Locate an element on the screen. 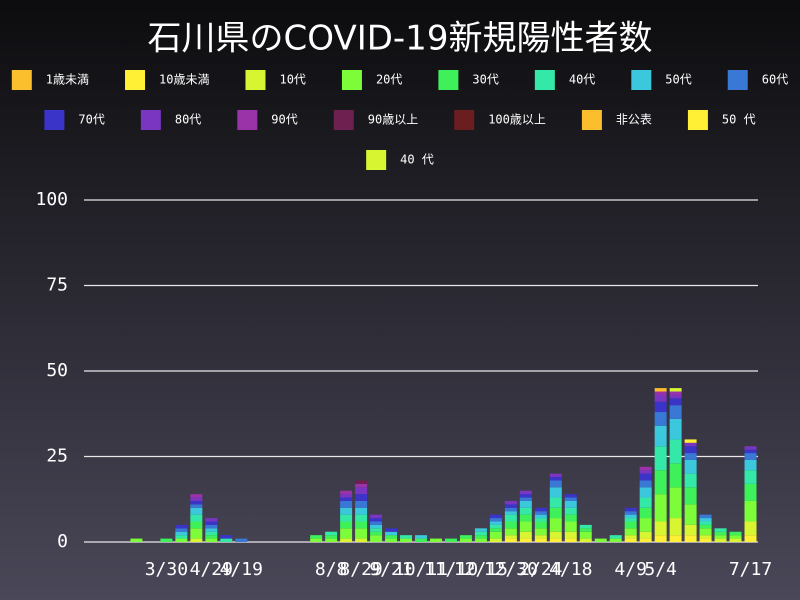 The width and height of the screenshot is (800, 600). legend-label: 50代 is located at coordinates (678, 80).